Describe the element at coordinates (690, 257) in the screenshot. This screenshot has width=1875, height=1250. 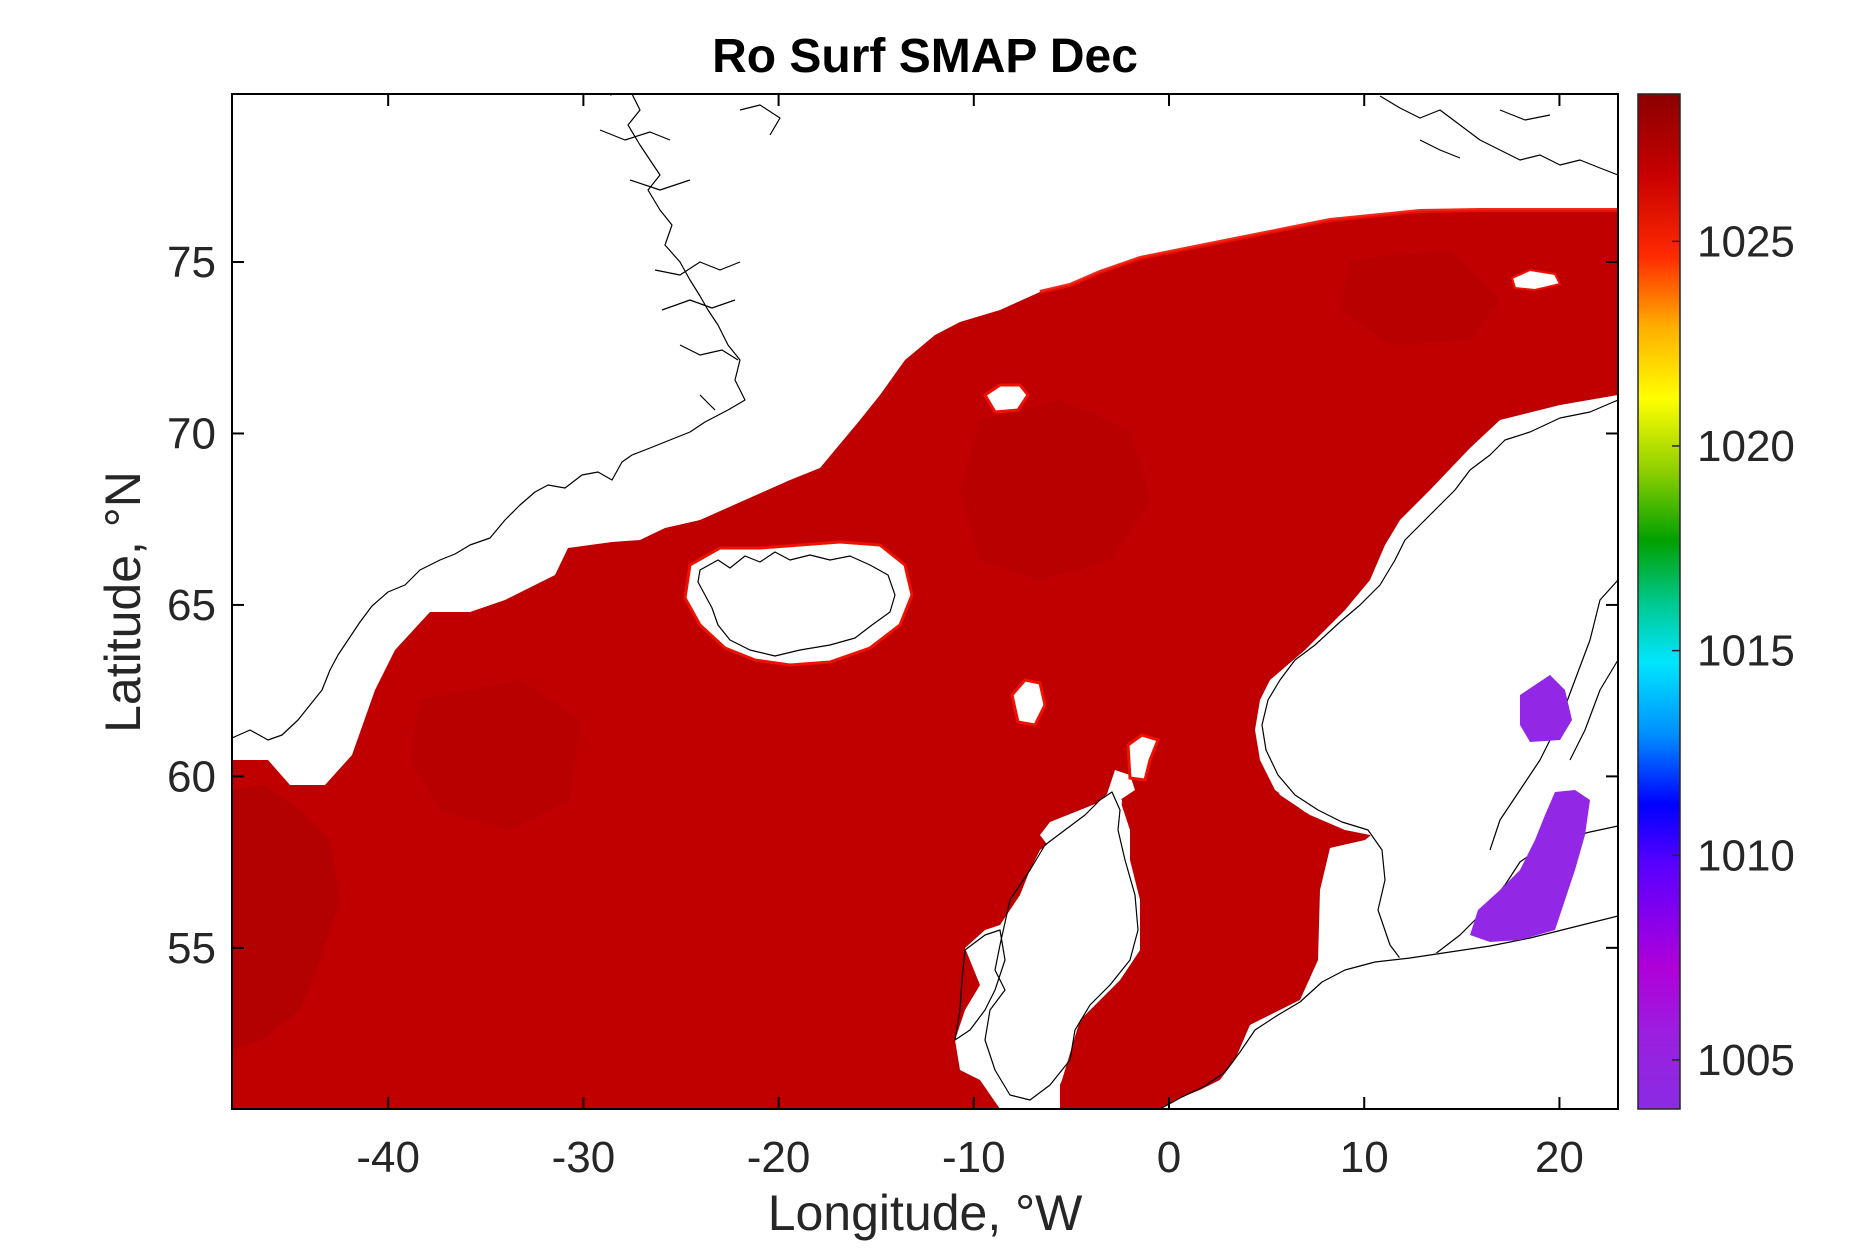
I see `greenland-fjords` at that location.